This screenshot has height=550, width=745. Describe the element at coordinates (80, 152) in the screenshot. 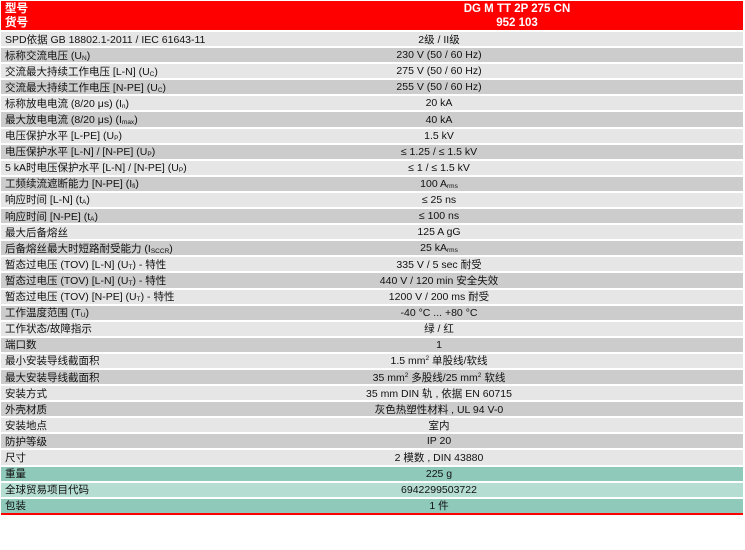

I see `spec-label: 电压保护水平 [L-N] / [N-PE] (UP)` at that location.